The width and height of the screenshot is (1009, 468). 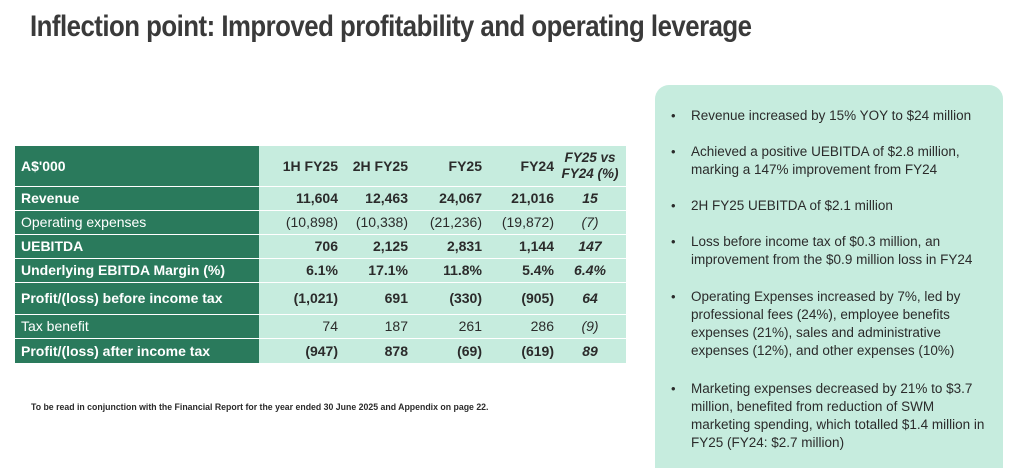 What do you see at coordinates (590, 350) in the screenshot?
I see `comparison-cell: 89` at bounding box center [590, 350].